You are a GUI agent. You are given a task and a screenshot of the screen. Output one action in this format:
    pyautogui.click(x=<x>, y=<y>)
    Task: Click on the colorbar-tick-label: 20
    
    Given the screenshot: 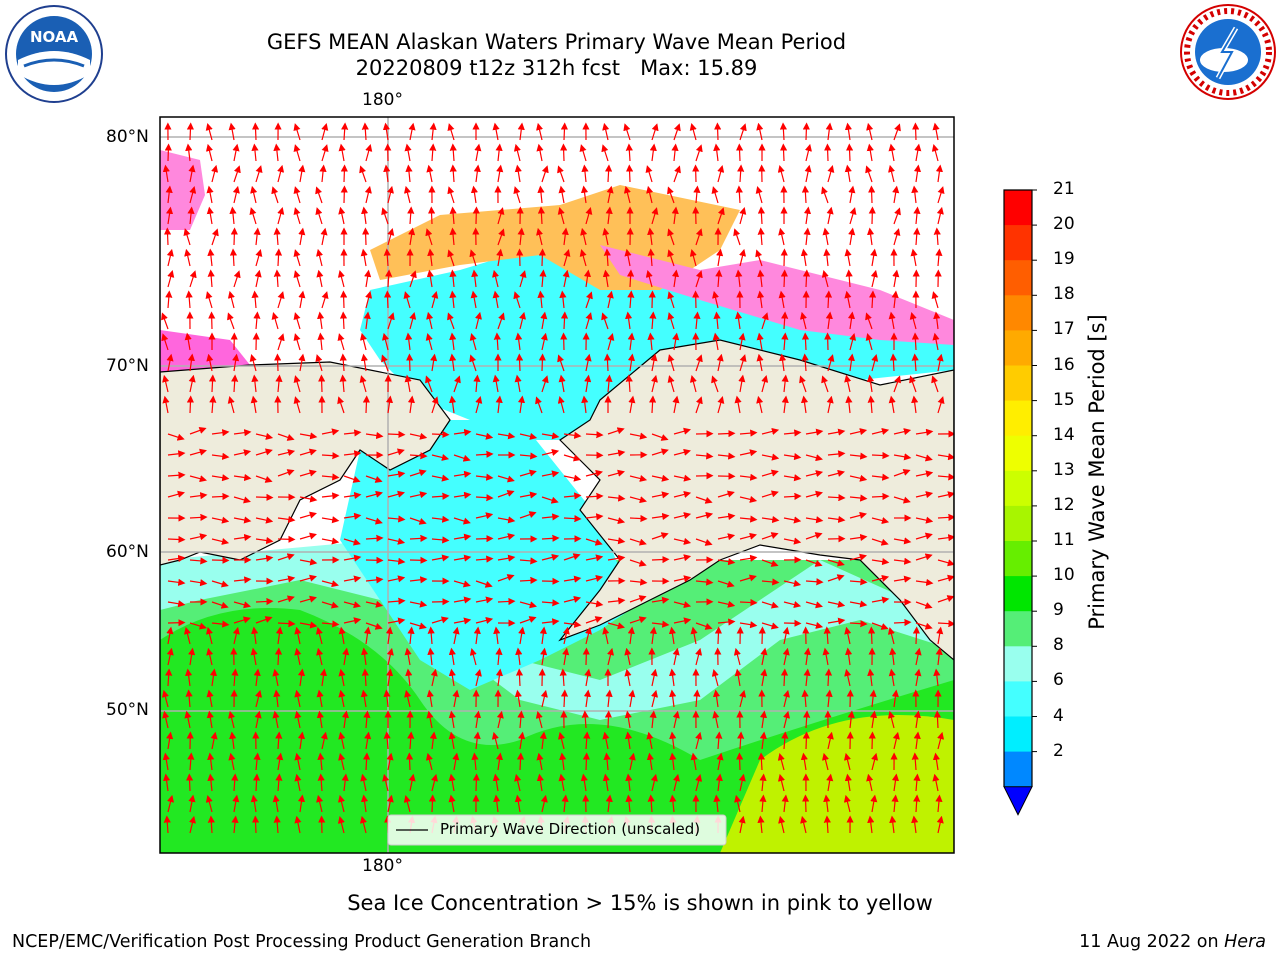 What is the action you would take?
    pyautogui.click(x=1064, y=224)
    